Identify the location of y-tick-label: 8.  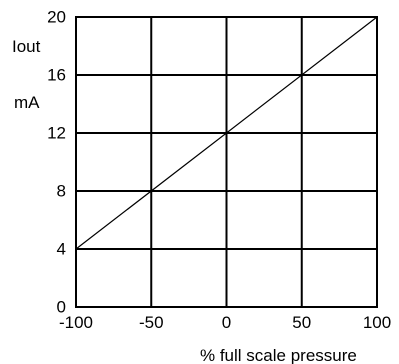
(61, 191).